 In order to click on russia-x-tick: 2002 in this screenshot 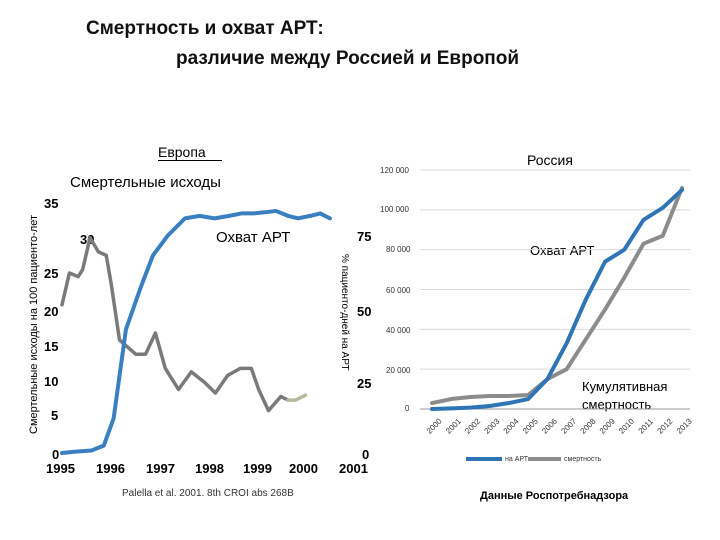, I will do `click(472, 425)`.